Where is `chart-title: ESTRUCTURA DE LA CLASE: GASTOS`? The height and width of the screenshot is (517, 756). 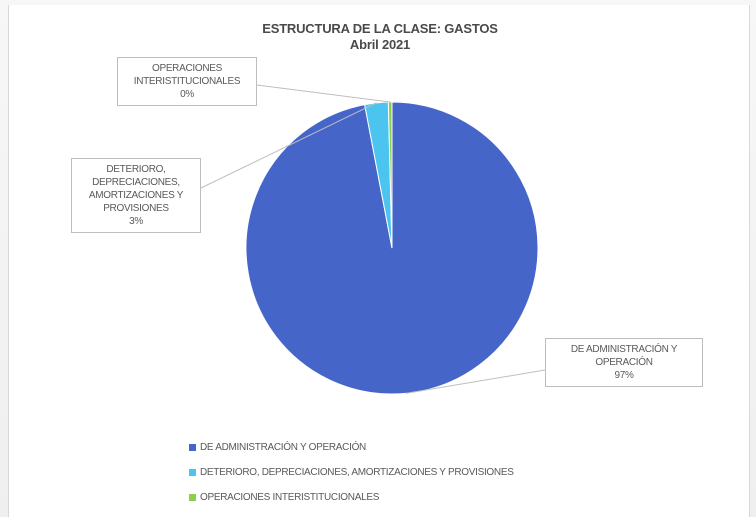
chart-title: ESTRUCTURA DE LA CLASE: GASTOS is located at coordinates (380, 28).